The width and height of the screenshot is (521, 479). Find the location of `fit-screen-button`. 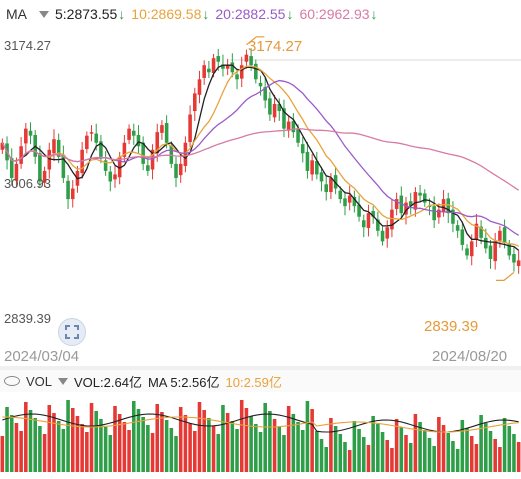

fit-screen-button is located at coordinates (72, 332).